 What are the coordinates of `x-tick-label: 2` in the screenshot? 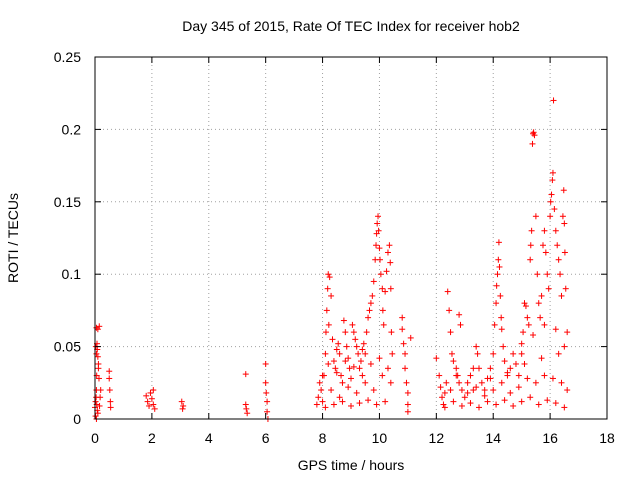 It's located at (152, 438).